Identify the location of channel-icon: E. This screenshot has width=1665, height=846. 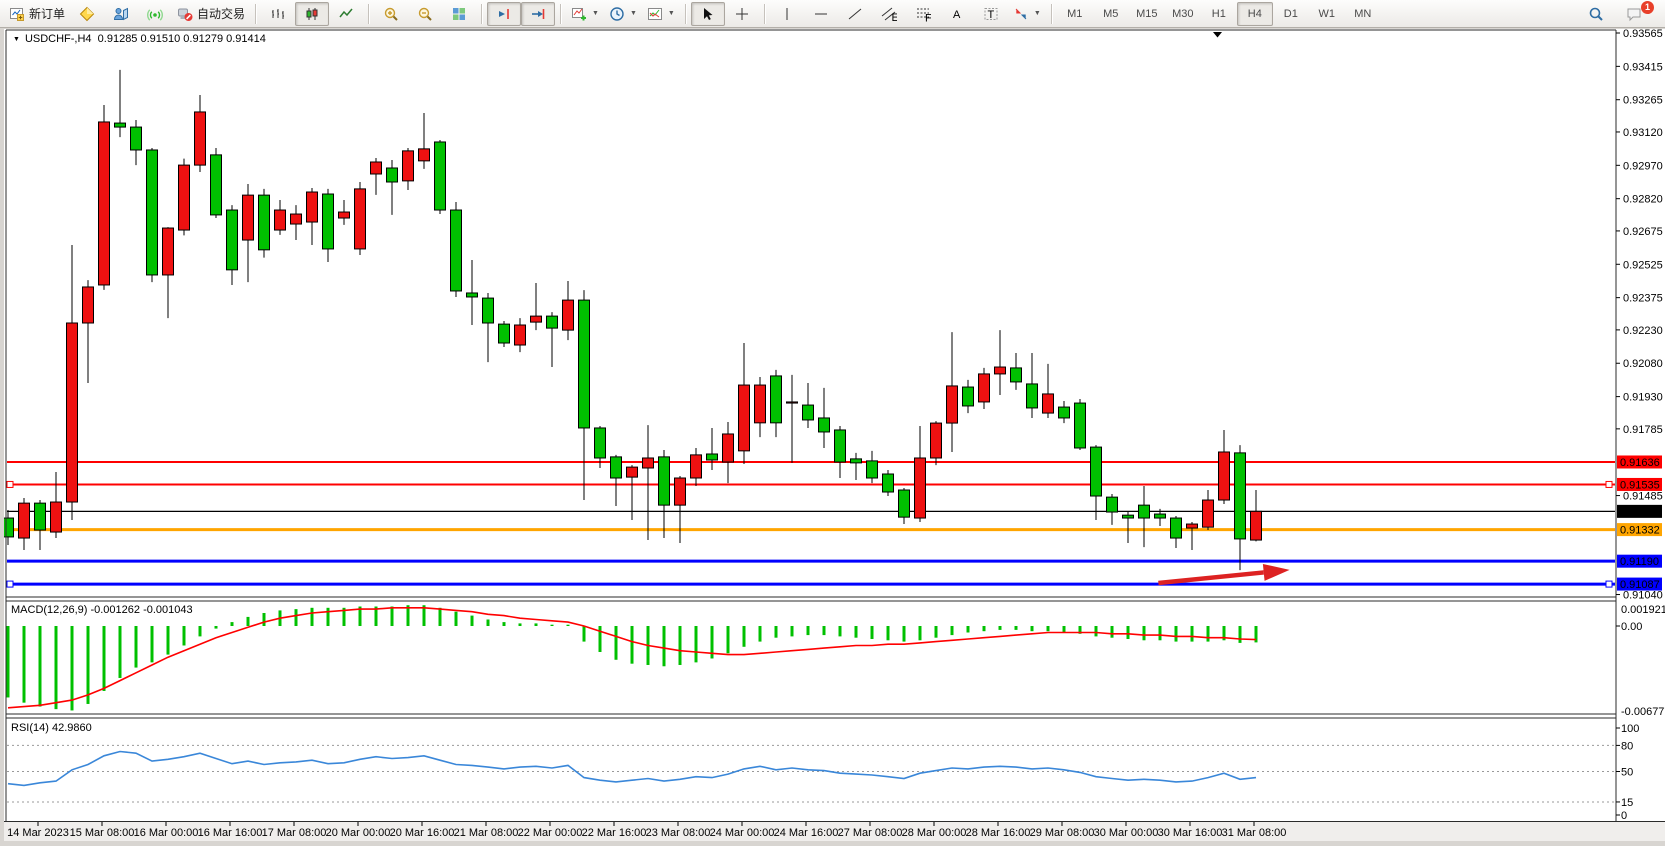
(889, 14).